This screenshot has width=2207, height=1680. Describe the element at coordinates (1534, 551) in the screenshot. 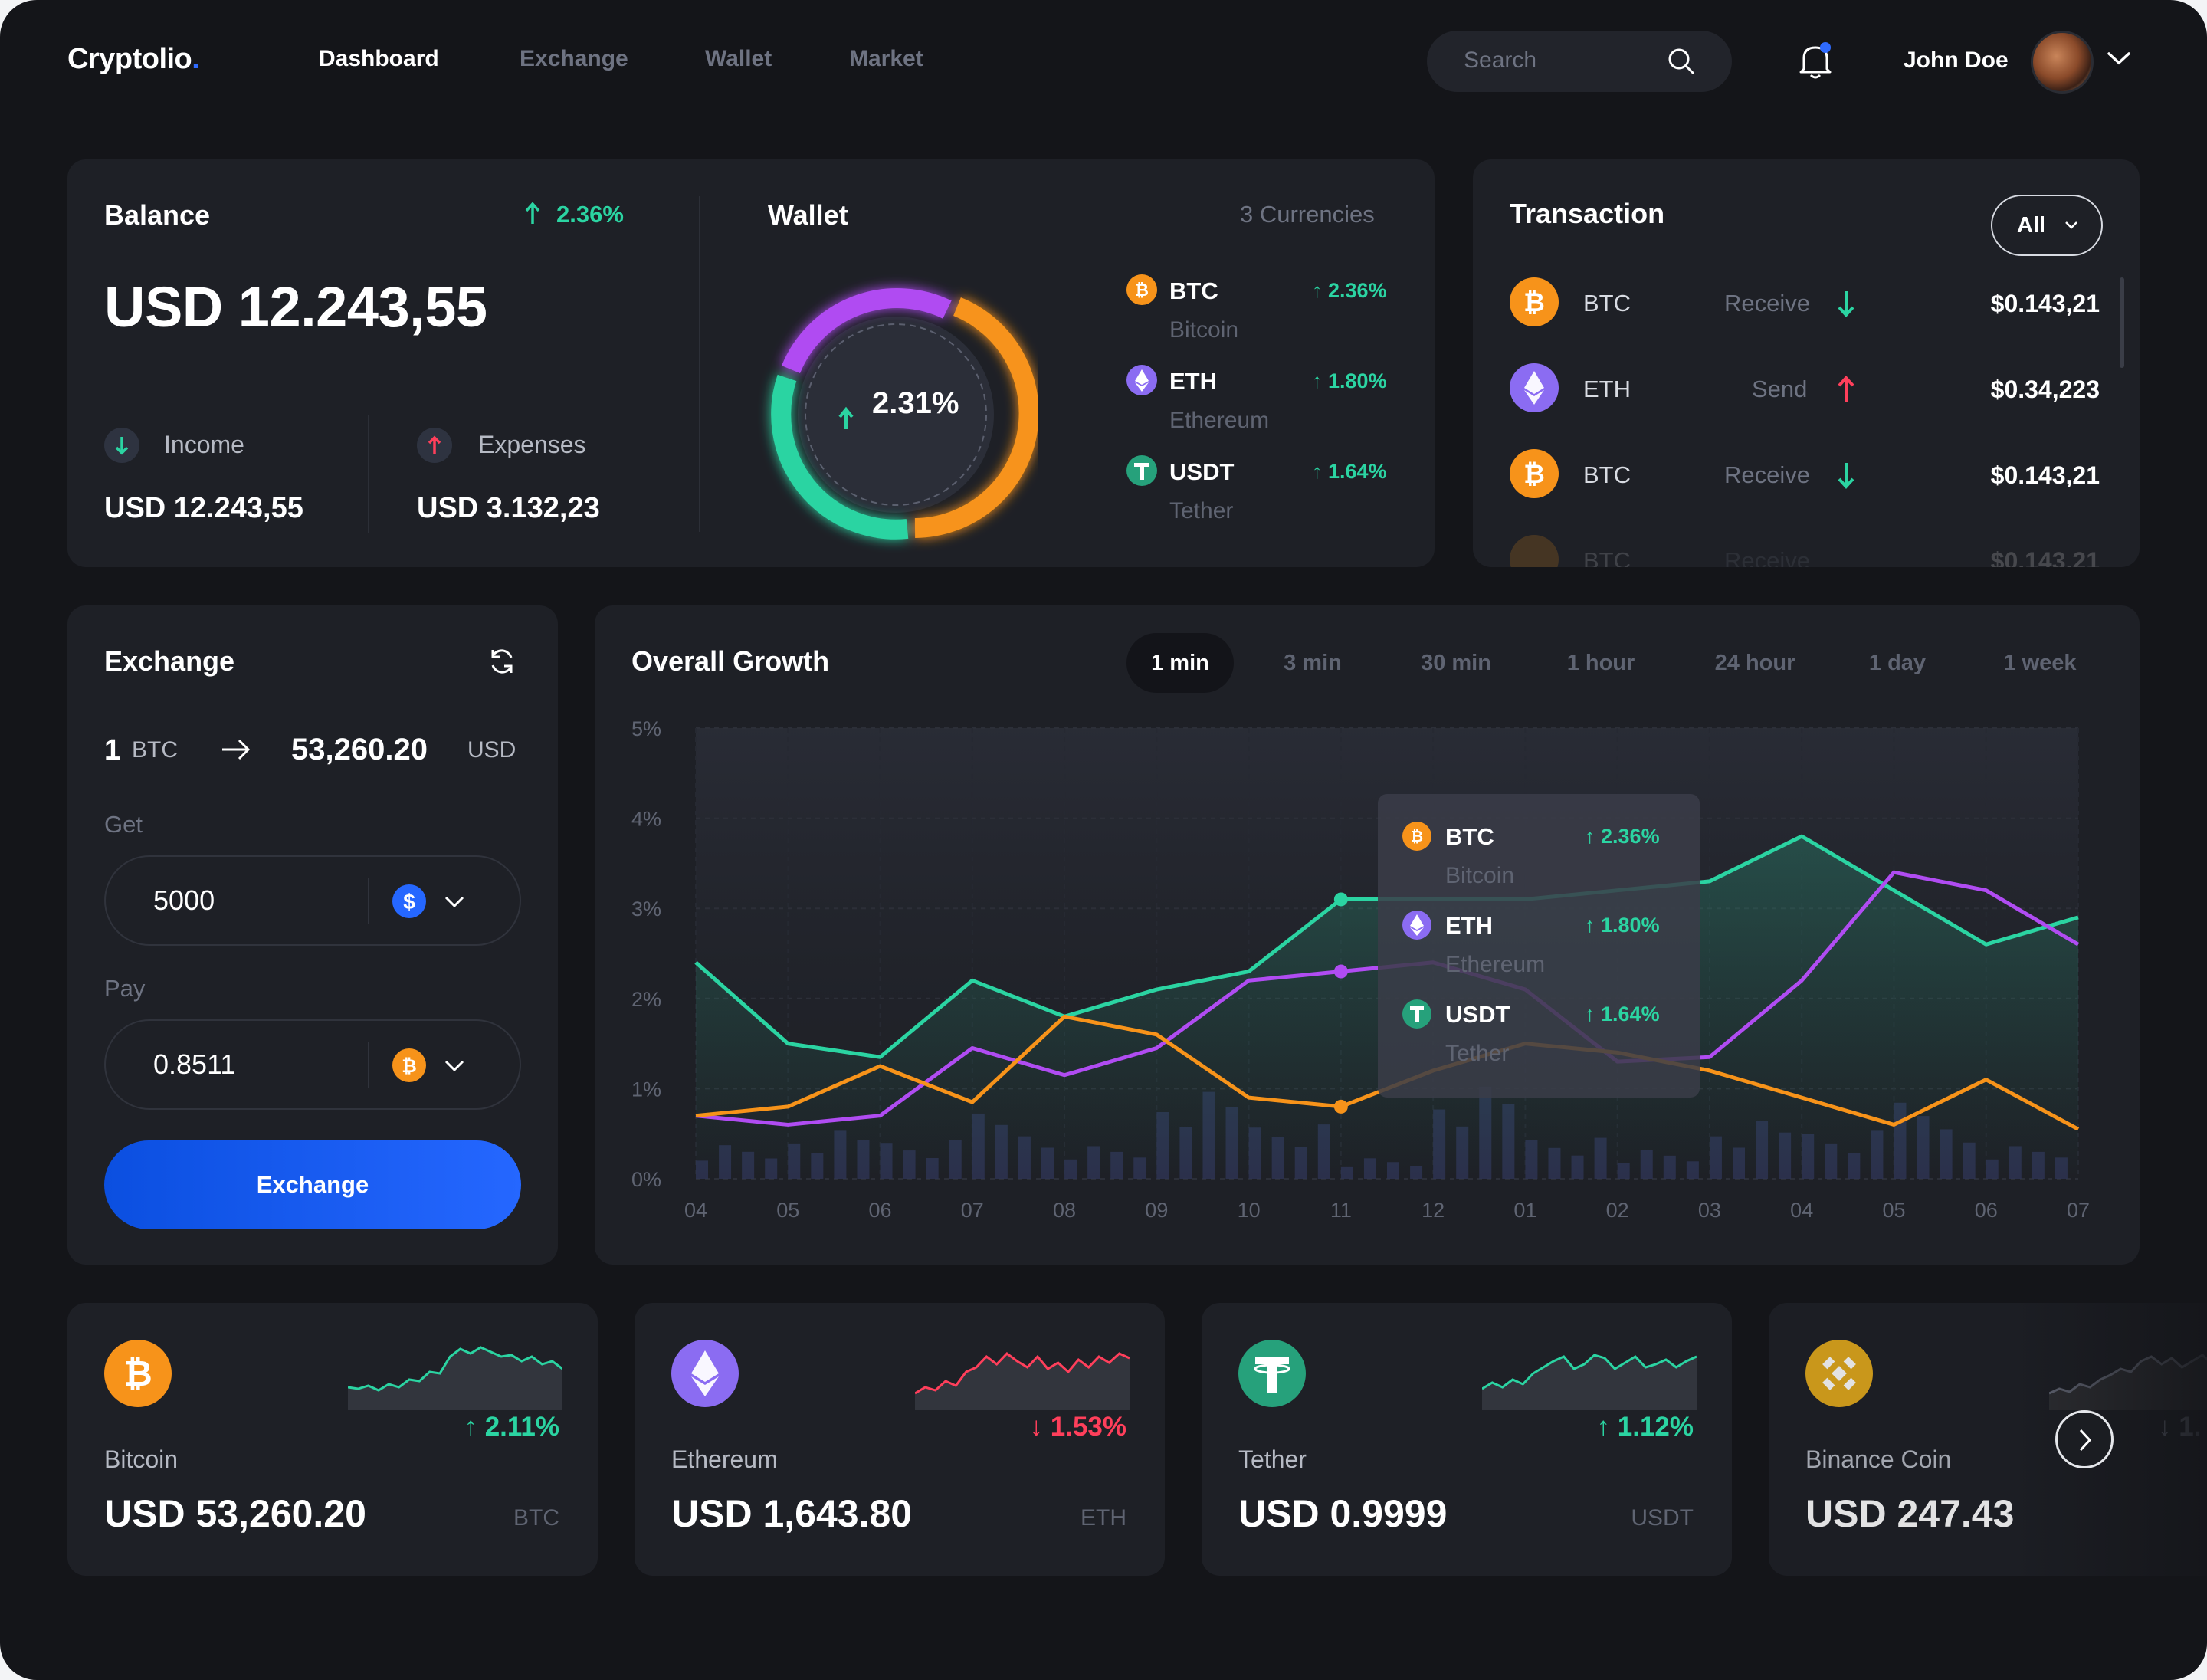

I see `bitcoin-icon` at that location.